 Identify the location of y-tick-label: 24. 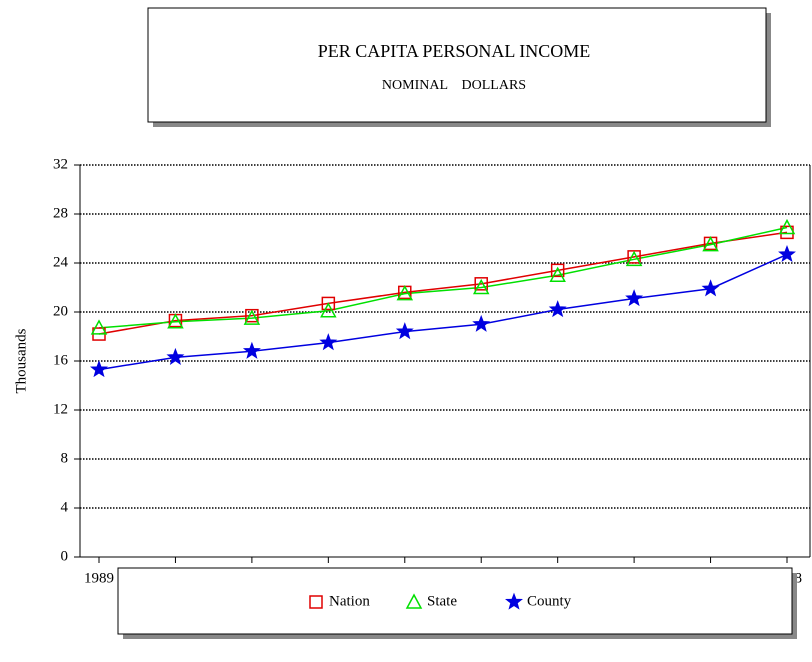
(61, 262).